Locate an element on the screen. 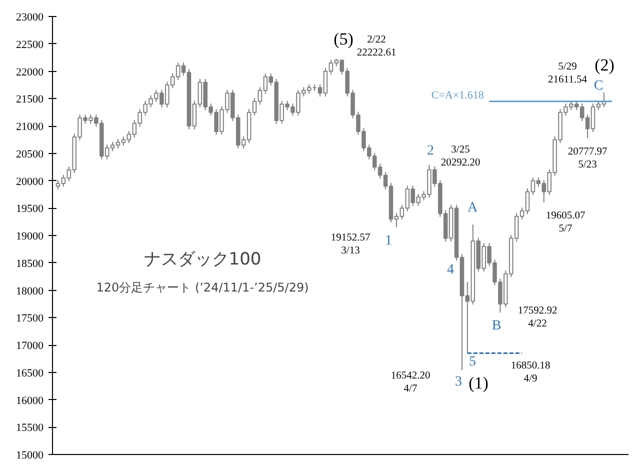  y-tick-label: 20000 is located at coordinates (30, 182).